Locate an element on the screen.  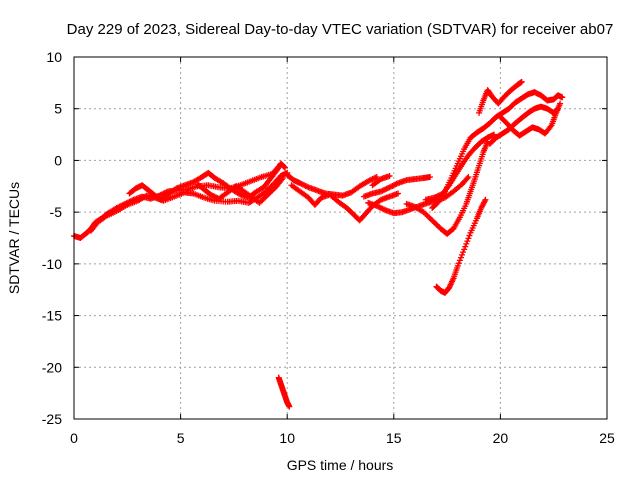
y-axis-label: SDTVAR / TECUs is located at coordinates (14, 238).